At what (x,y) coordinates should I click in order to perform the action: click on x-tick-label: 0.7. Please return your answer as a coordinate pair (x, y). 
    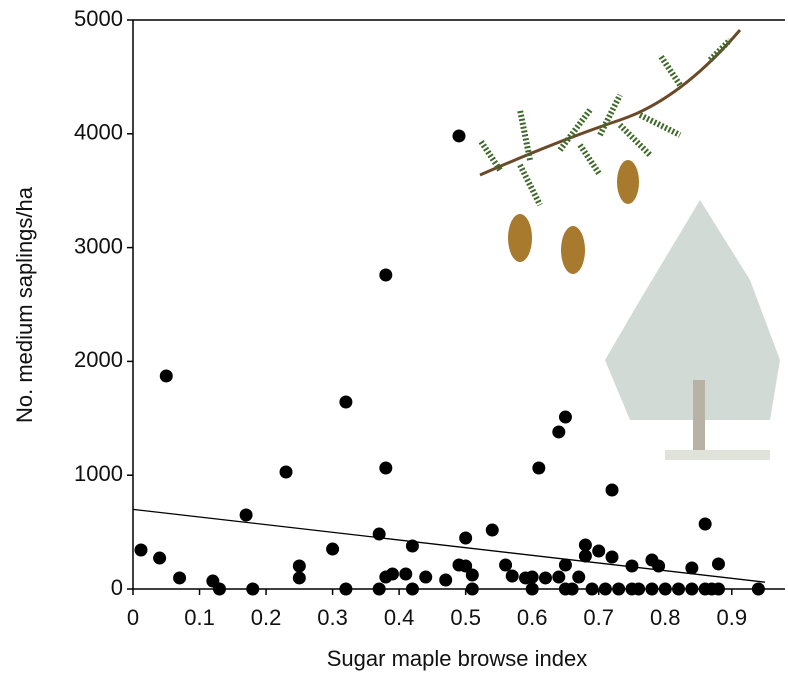
    Looking at the image, I should click on (598, 617).